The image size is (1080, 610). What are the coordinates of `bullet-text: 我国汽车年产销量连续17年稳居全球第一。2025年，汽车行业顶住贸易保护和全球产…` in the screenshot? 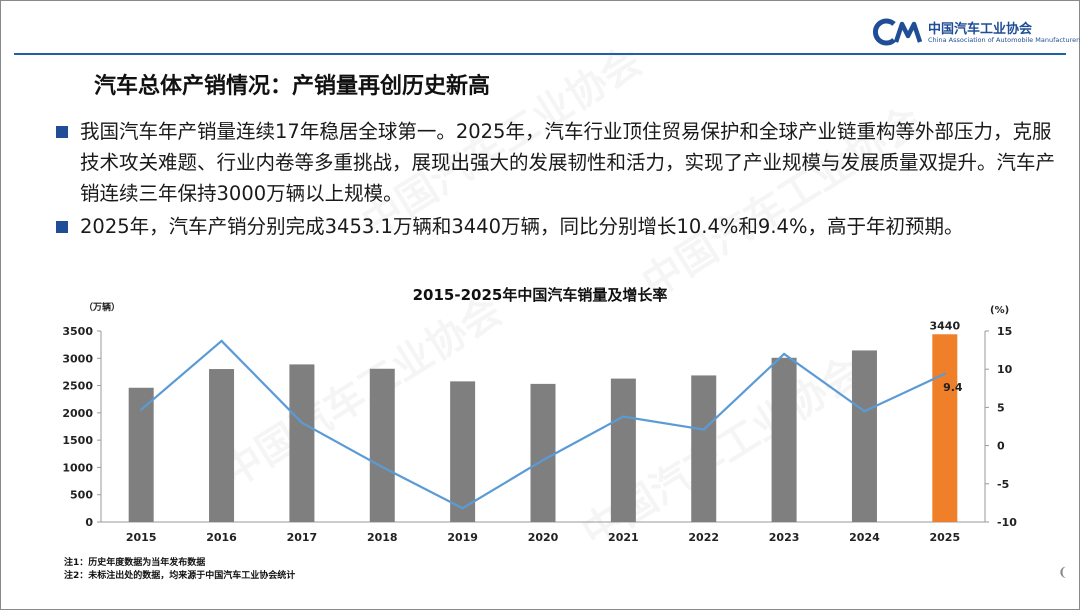 It's located at (568, 162).